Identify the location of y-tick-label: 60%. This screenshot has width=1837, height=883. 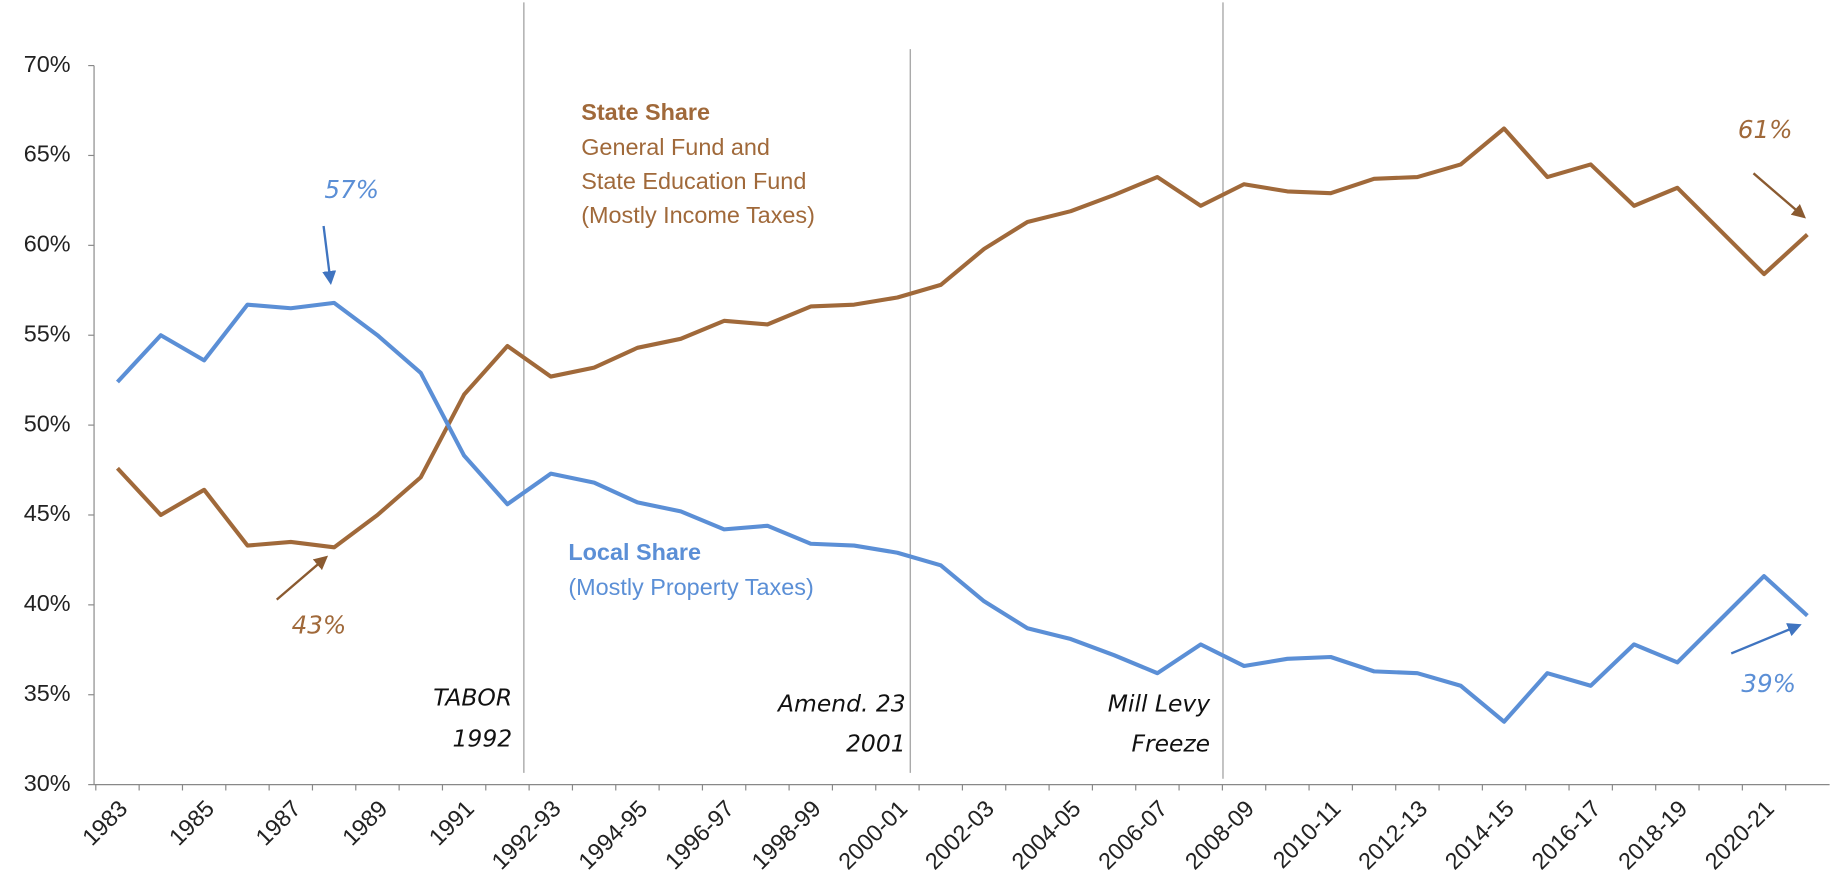
(47, 244).